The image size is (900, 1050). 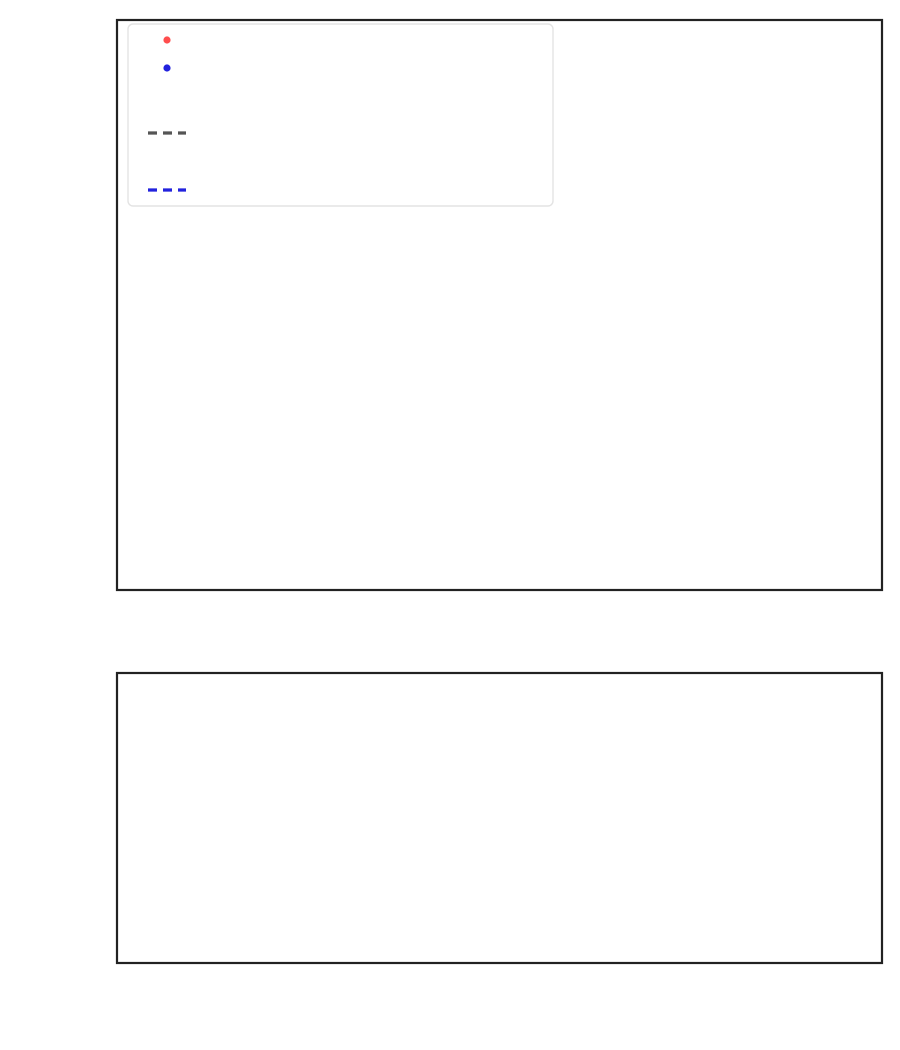 I want to click on legend-marker-raw-dot-icon, so click(x=167, y=40).